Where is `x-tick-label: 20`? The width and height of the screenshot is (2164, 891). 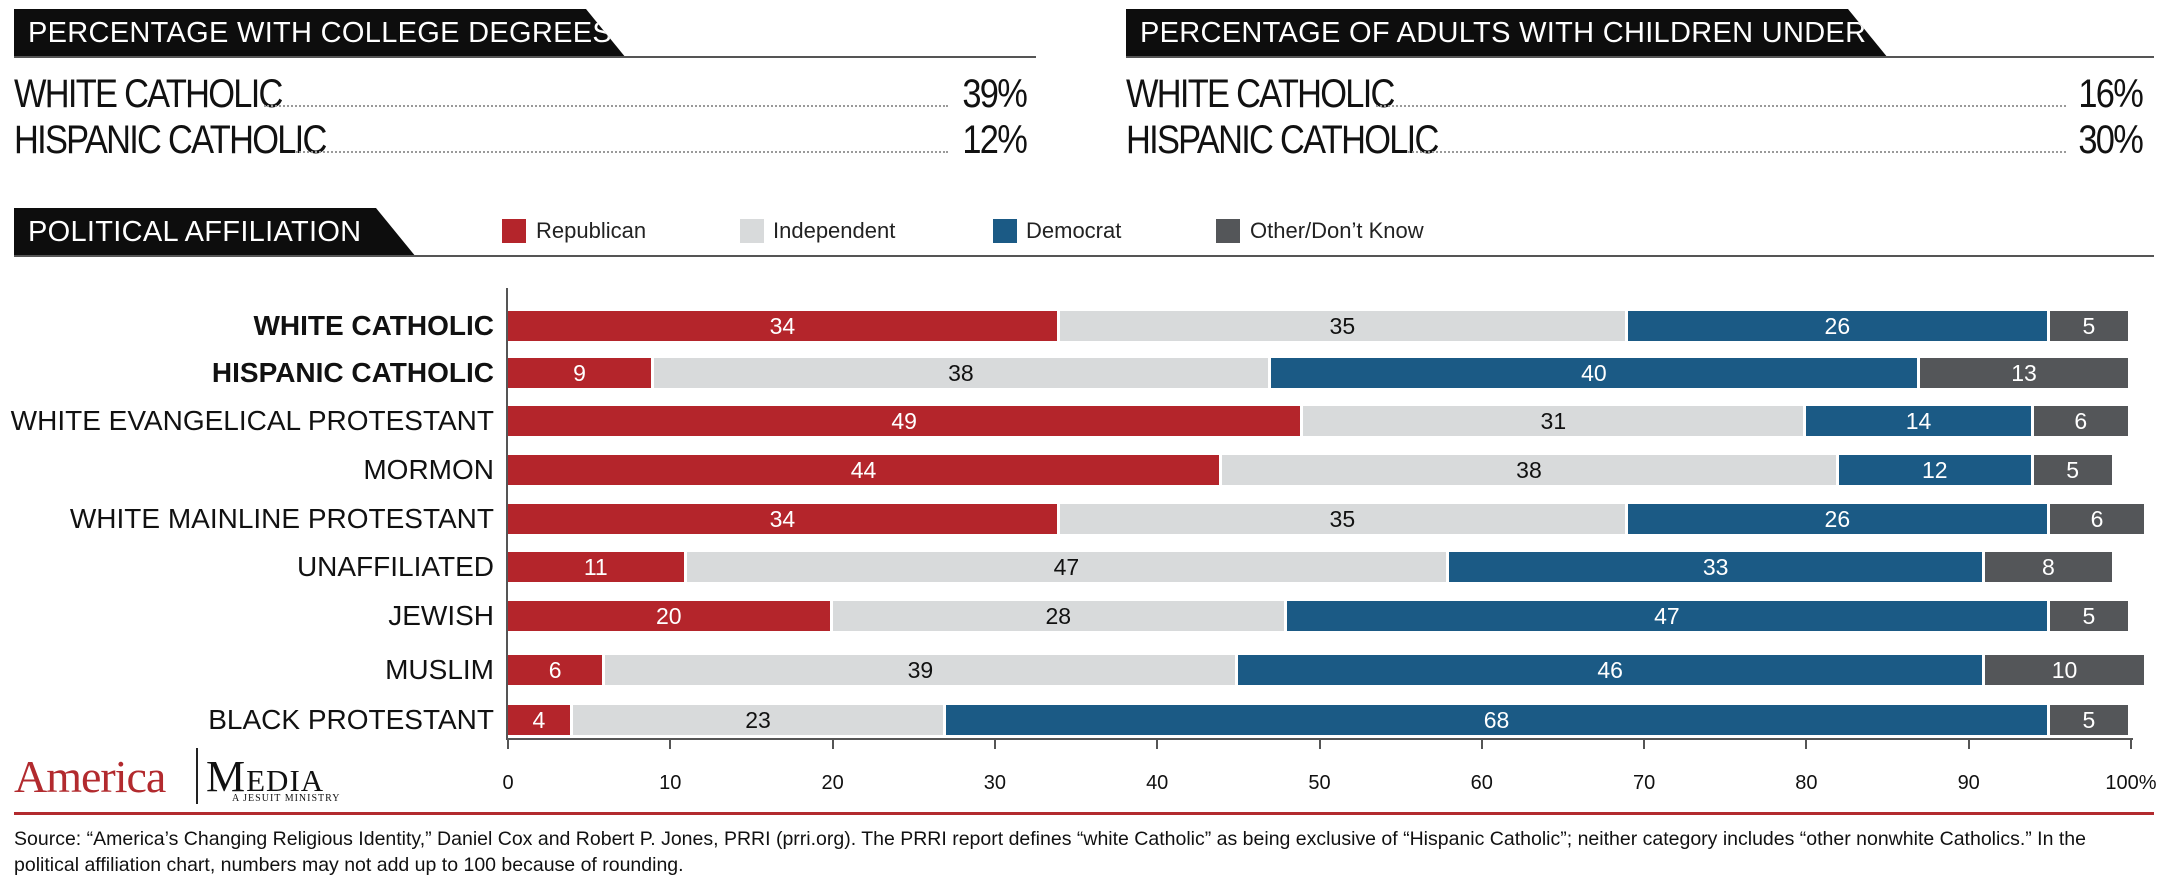 x-tick-label: 20 is located at coordinates (832, 783).